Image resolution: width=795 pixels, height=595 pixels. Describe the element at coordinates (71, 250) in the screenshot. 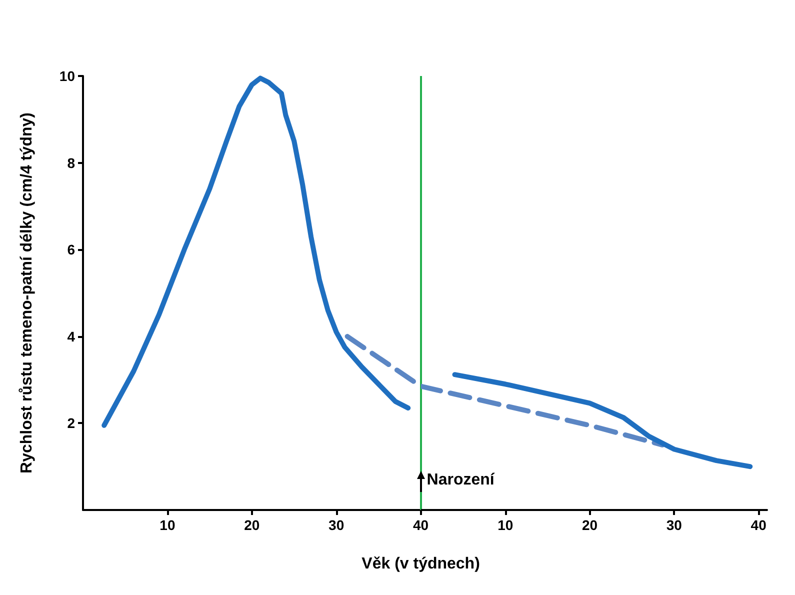

I see `y-tick-label: 6` at that location.